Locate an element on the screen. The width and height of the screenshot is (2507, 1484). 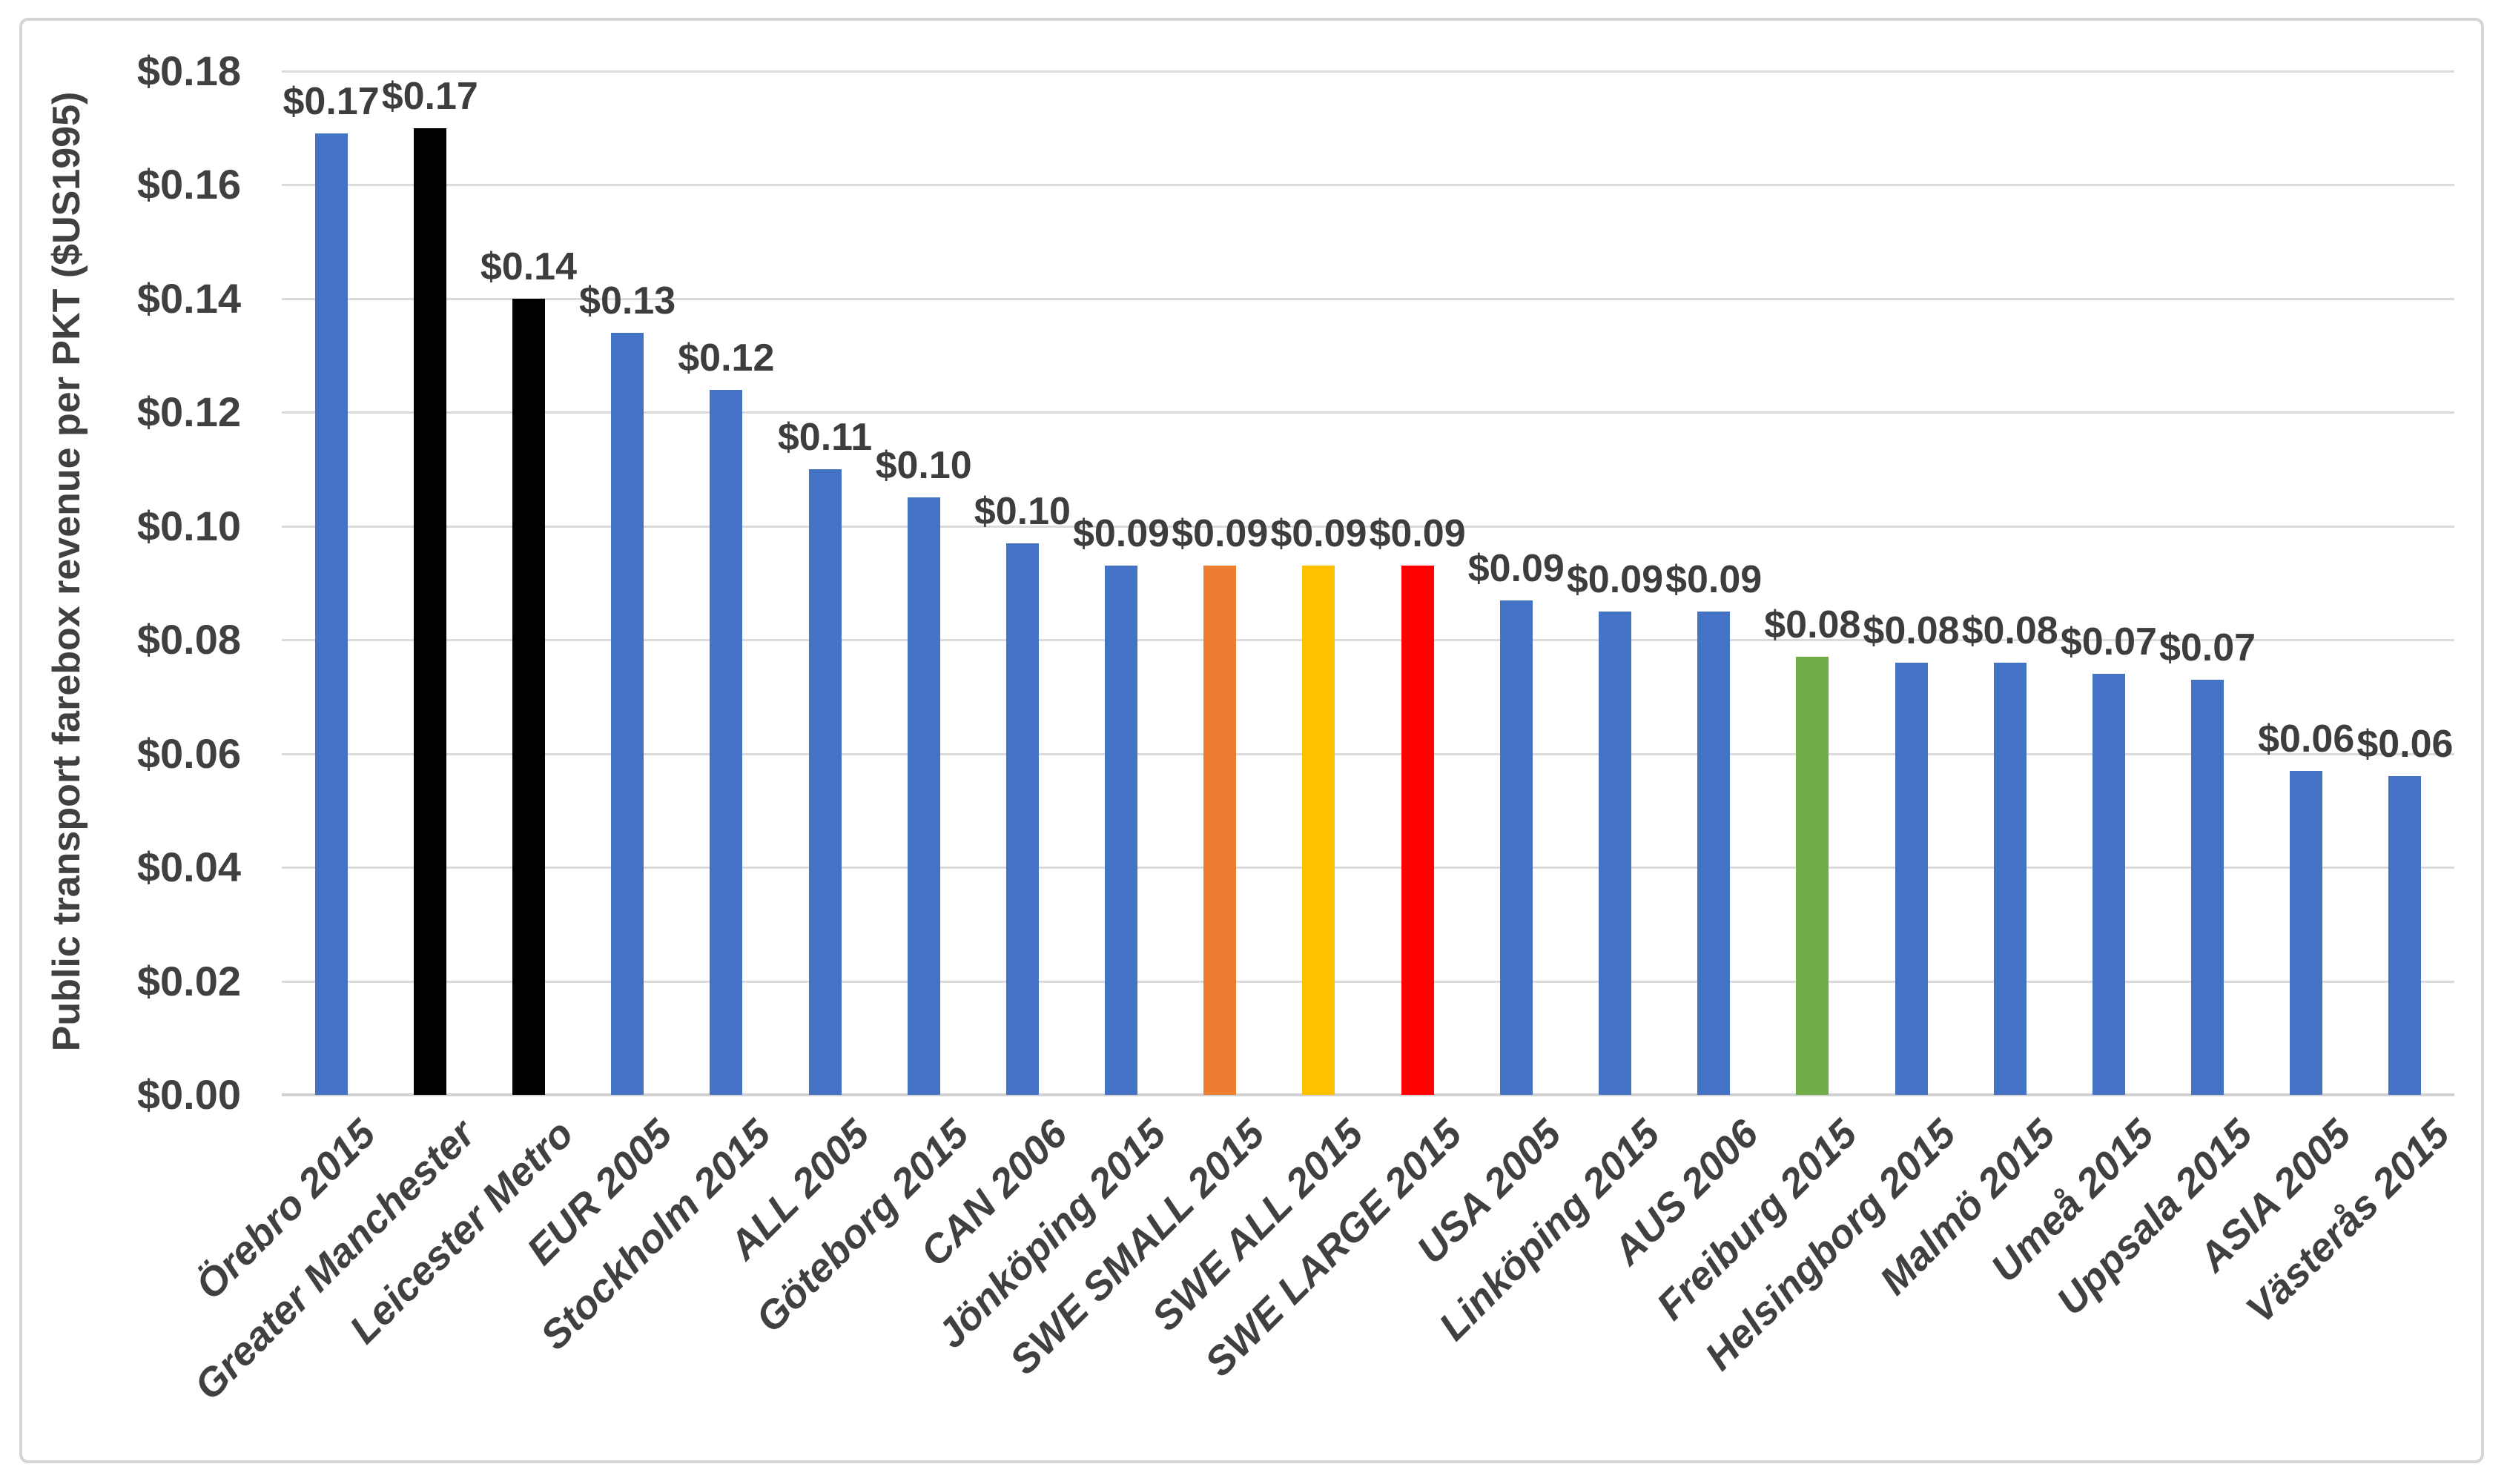
bar-value-label: $0.14 is located at coordinates (529, 266).